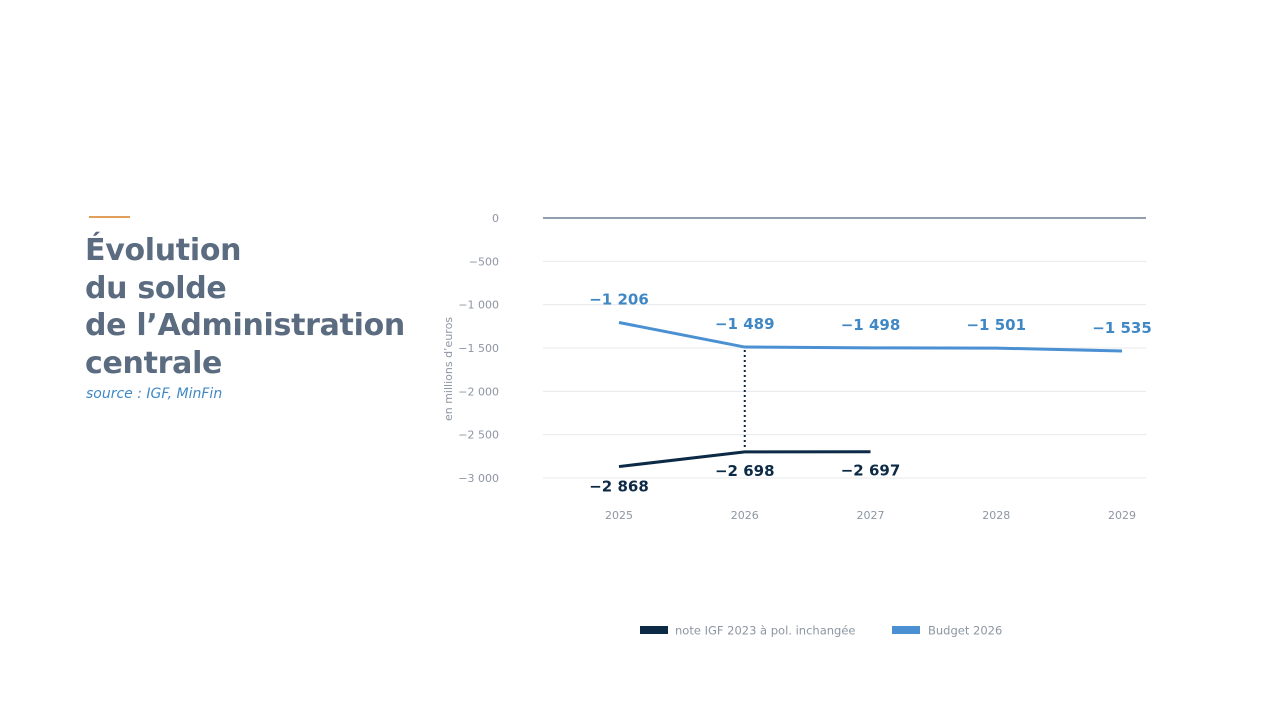 This screenshot has height=720, width=1280. Describe the element at coordinates (156, 288) in the screenshot. I see `title-line: du solde` at that location.